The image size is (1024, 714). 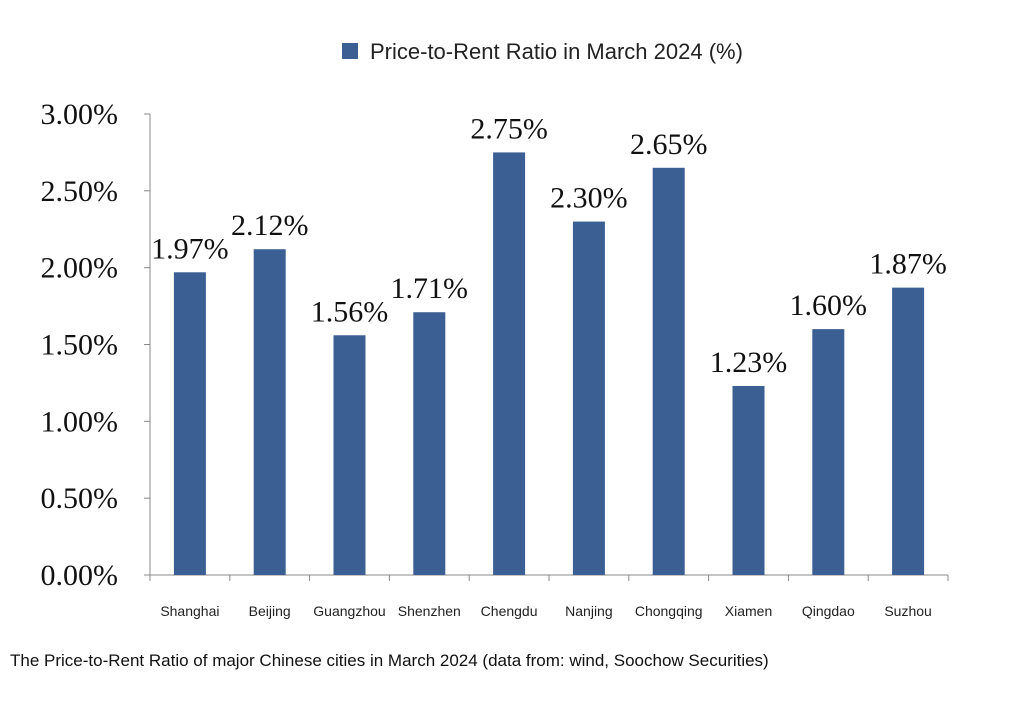 I want to click on data-label: 1.56%, so click(x=350, y=311).